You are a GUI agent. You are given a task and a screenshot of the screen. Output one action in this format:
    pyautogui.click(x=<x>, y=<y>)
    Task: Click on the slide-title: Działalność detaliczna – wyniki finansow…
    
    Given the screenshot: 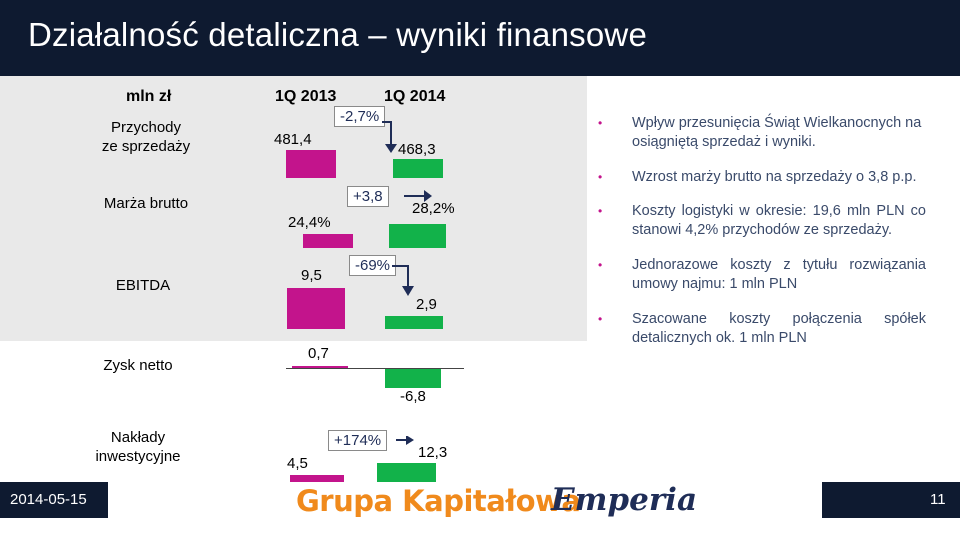 What is the action you would take?
    pyautogui.click(x=338, y=34)
    